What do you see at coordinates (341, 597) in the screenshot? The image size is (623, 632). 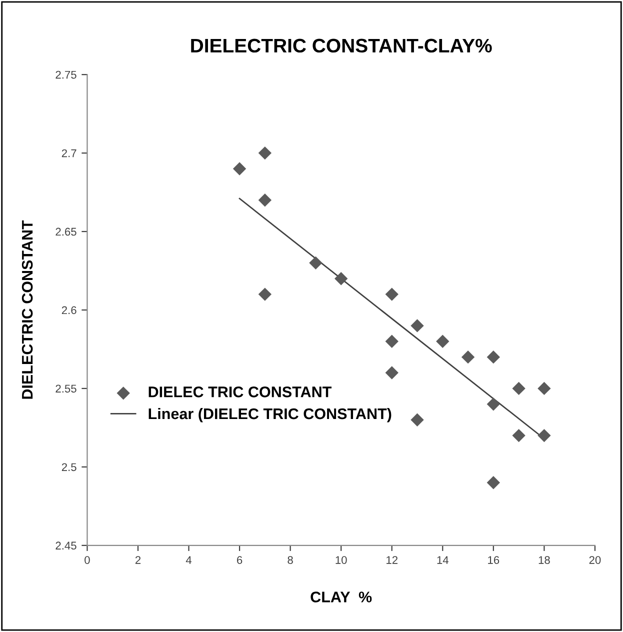 I see `x-axis-title: CLAY %` at bounding box center [341, 597].